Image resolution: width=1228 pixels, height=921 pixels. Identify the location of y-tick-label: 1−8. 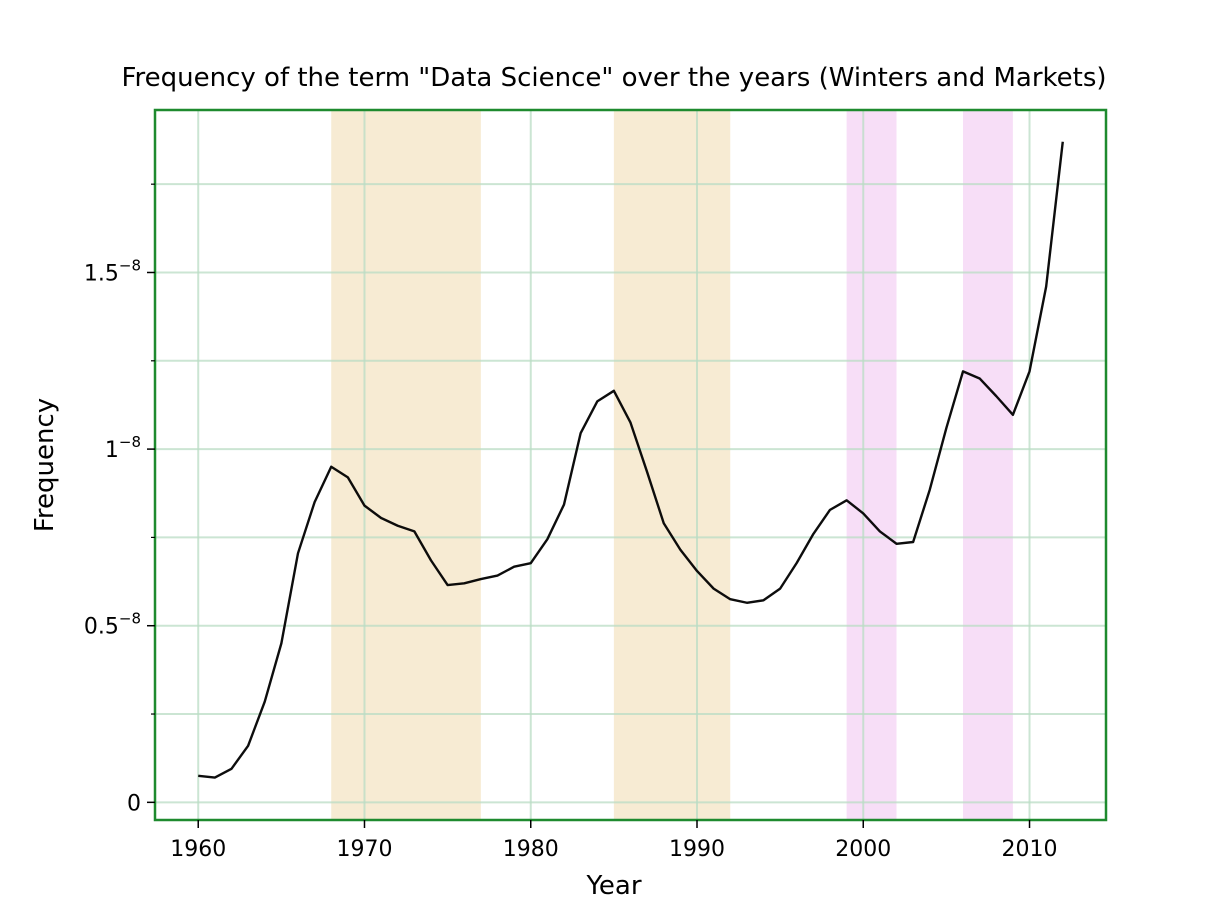
(123, 448).